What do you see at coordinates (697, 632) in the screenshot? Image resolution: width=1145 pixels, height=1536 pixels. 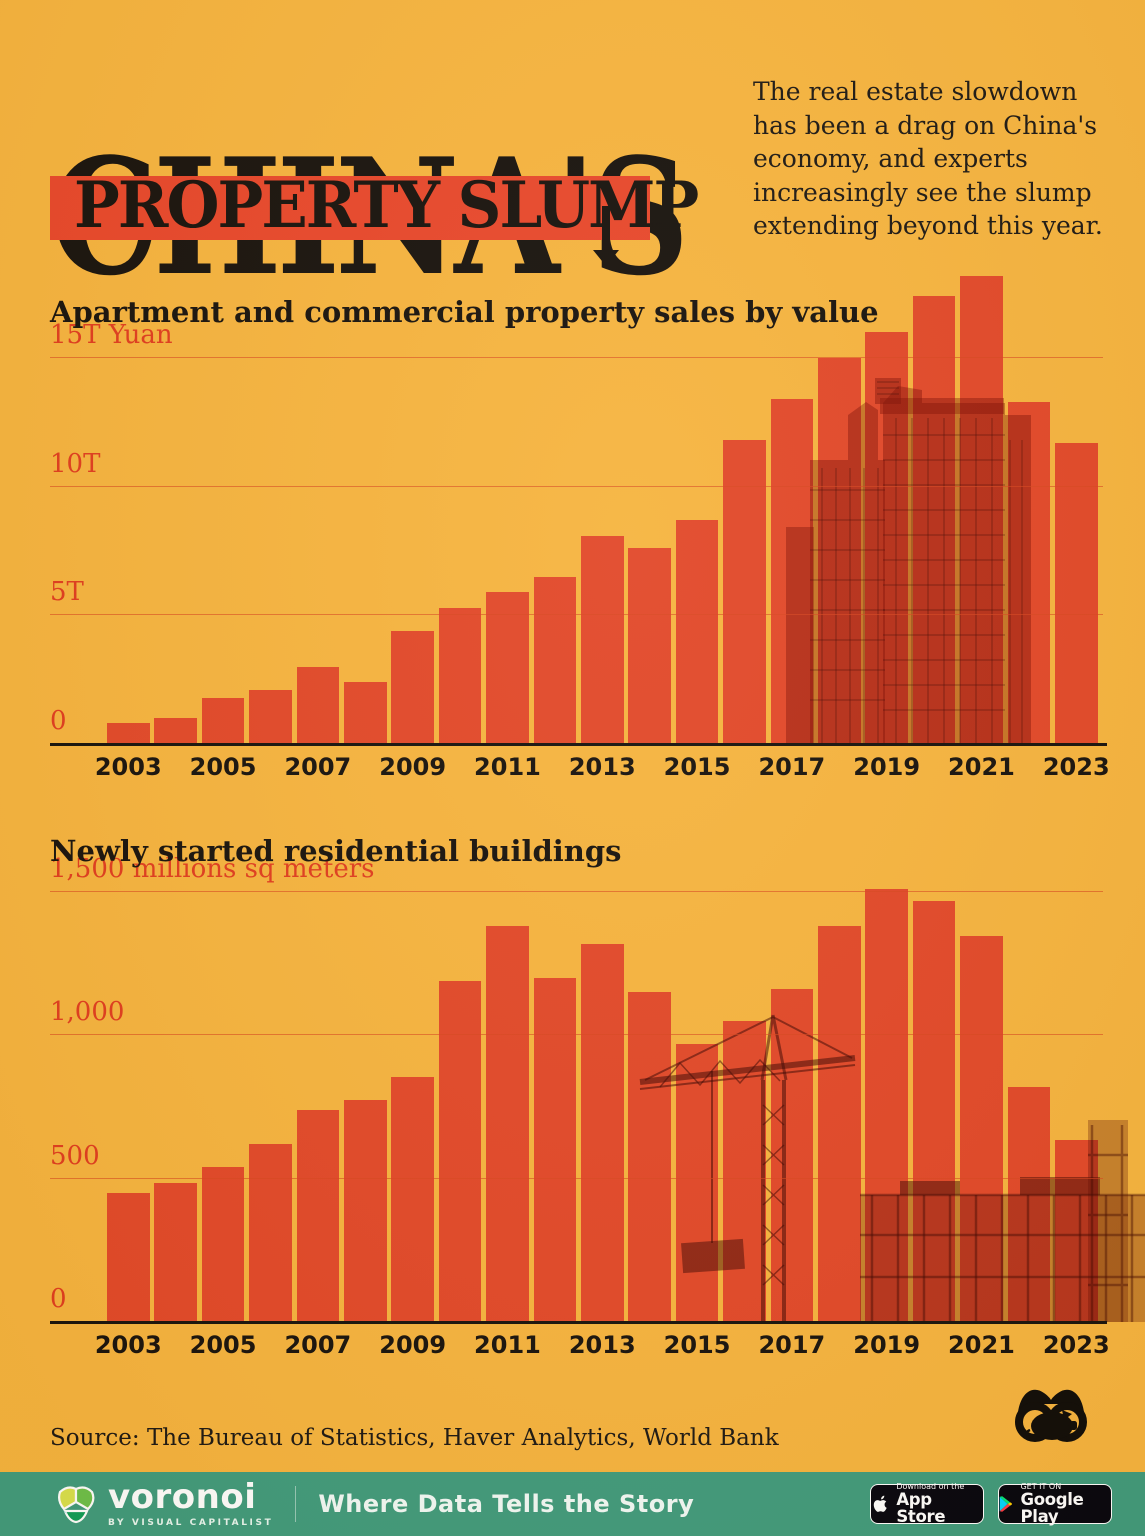 I see `bar-2015` at bounding box center [697, 632].